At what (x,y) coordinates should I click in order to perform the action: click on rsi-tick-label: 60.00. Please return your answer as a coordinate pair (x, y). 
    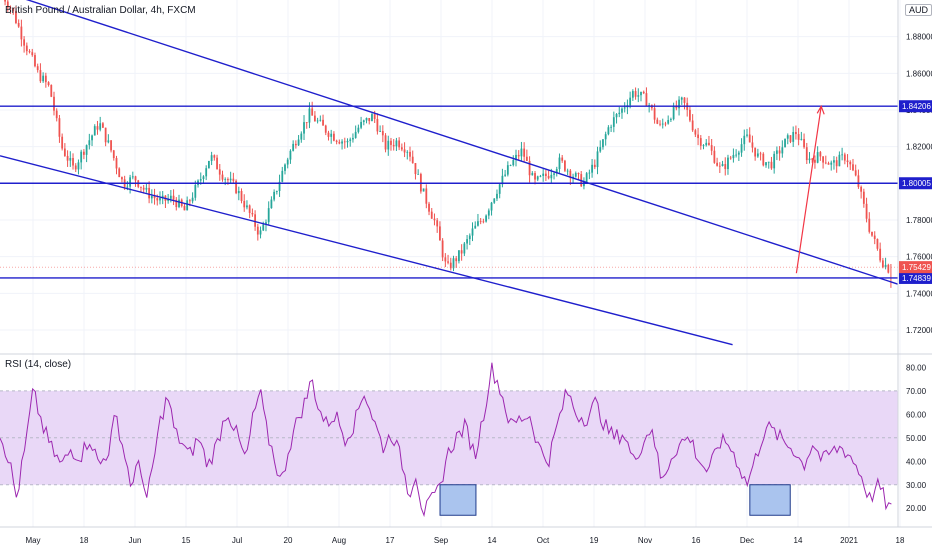
    Looking at the image, I should click on (916, 414).